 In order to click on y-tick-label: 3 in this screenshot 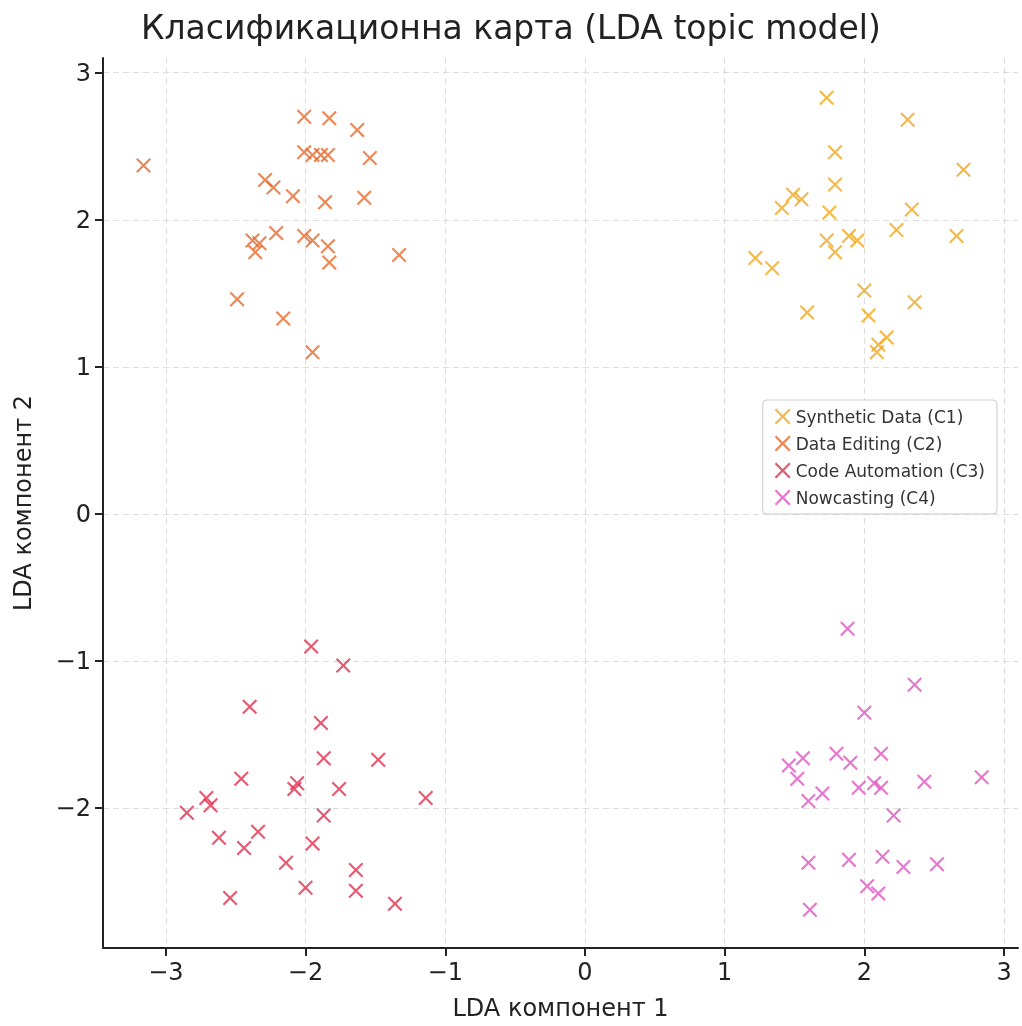, I will do `click(83, 72)`.